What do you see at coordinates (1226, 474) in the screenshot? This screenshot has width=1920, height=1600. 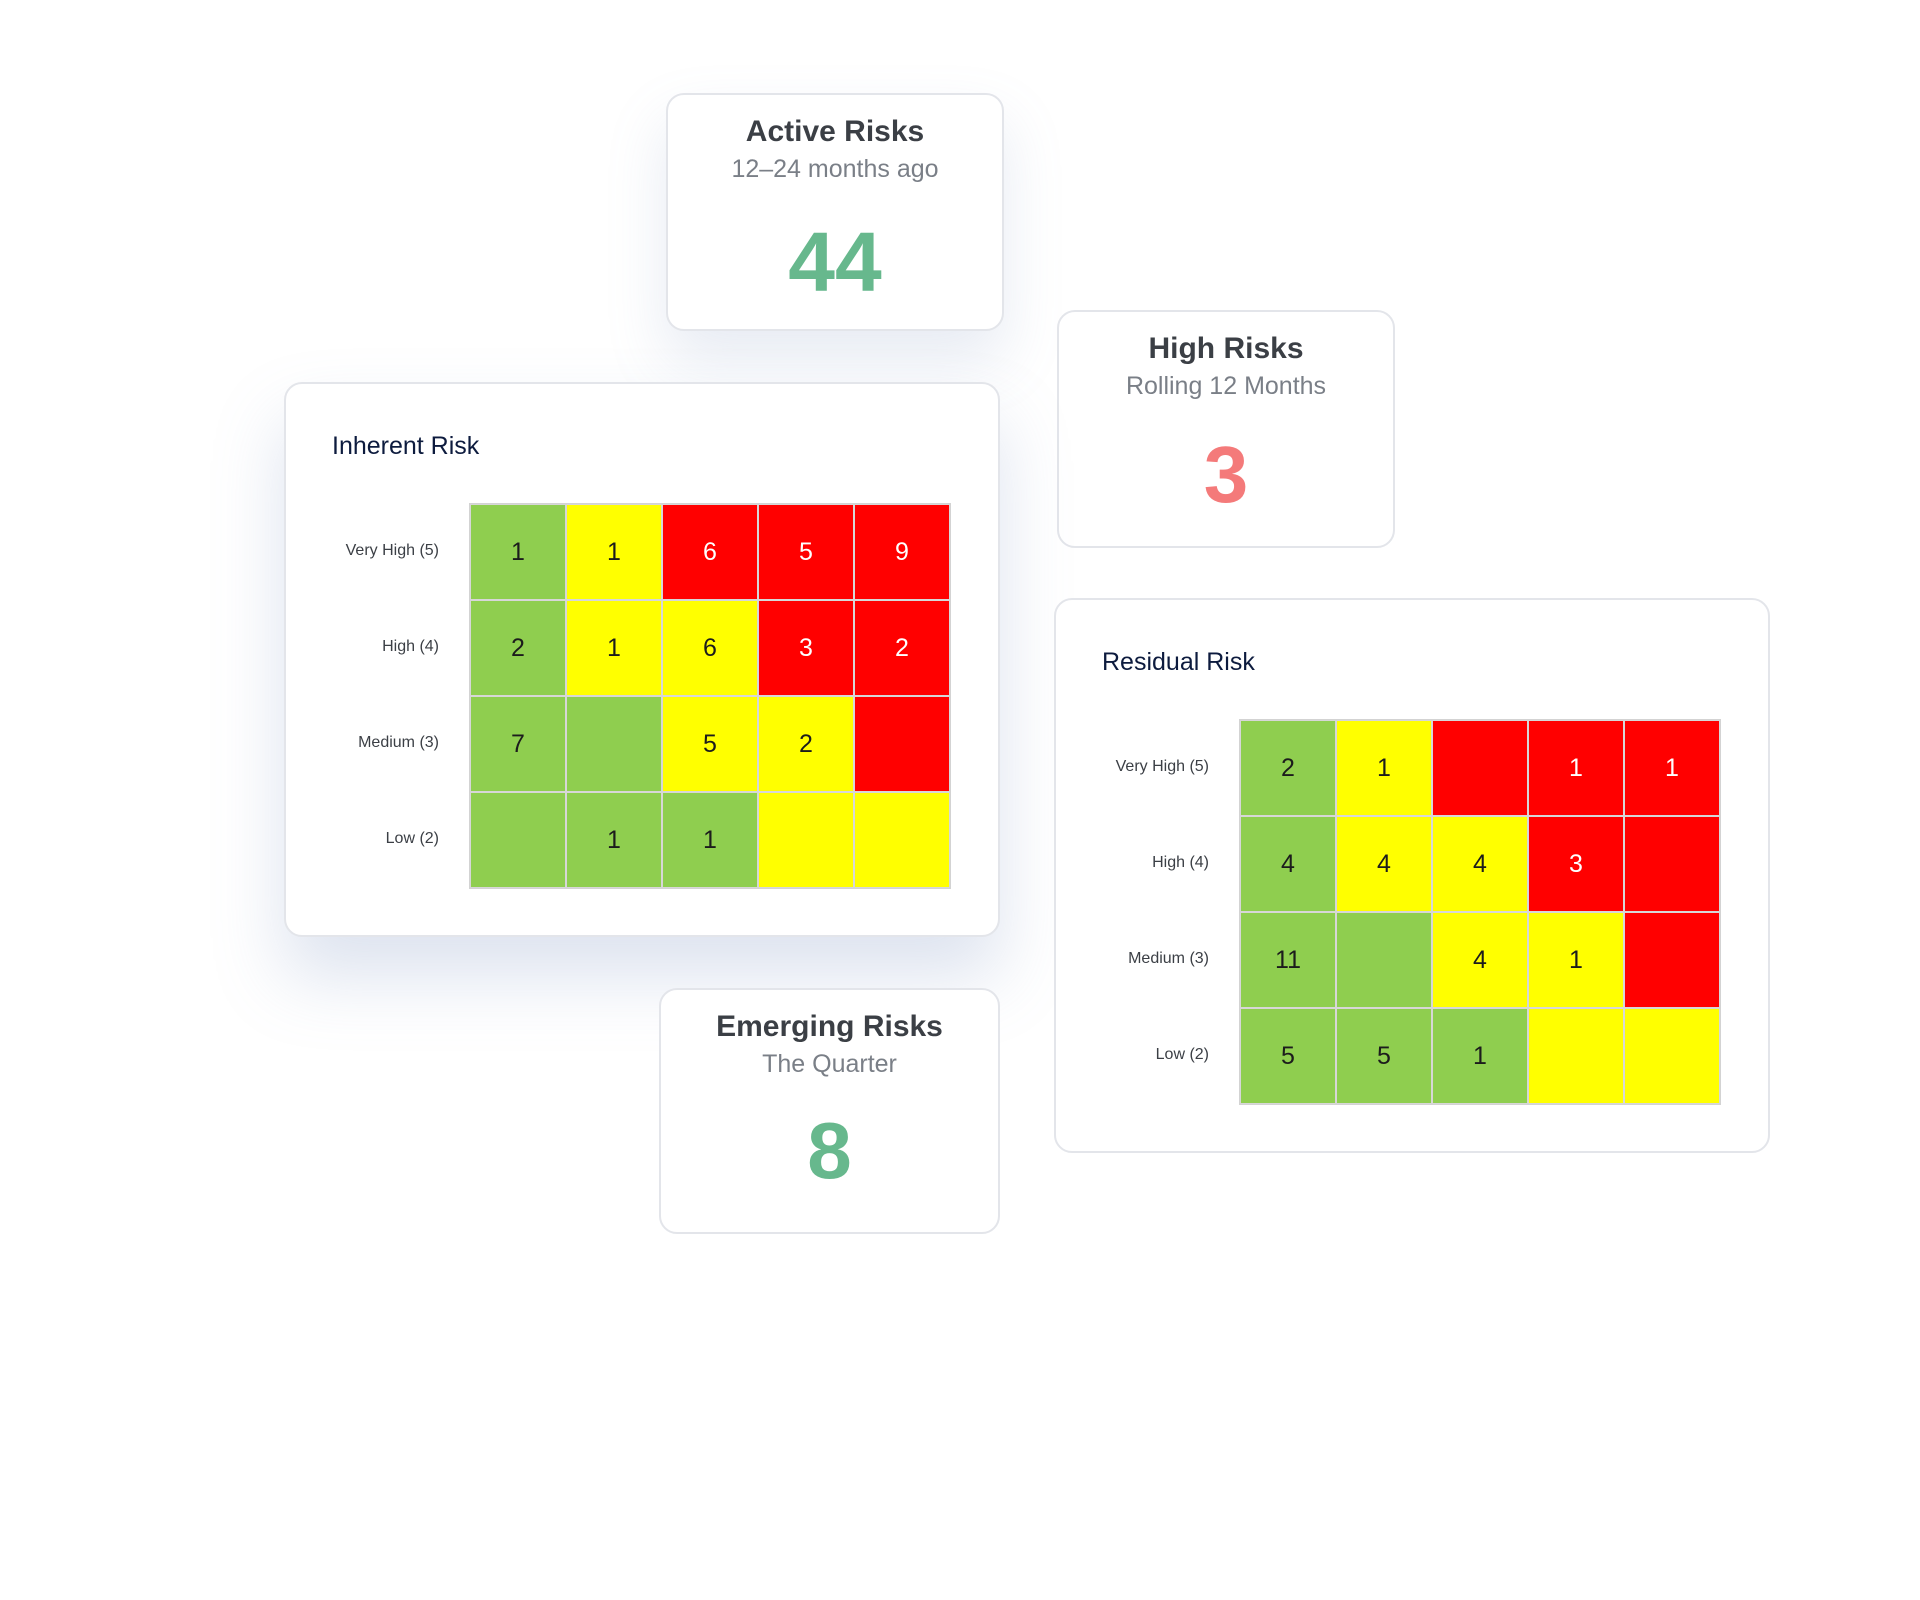 I see `high-risks-value: 3` at bounding box center [1226, 474].